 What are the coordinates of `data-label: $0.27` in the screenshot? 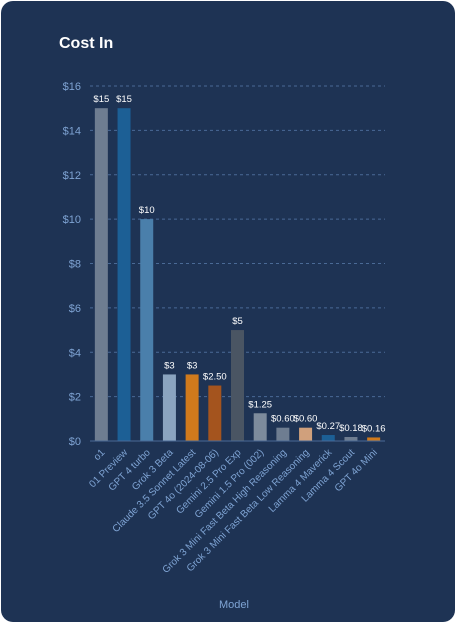 It's located at (328, 426).